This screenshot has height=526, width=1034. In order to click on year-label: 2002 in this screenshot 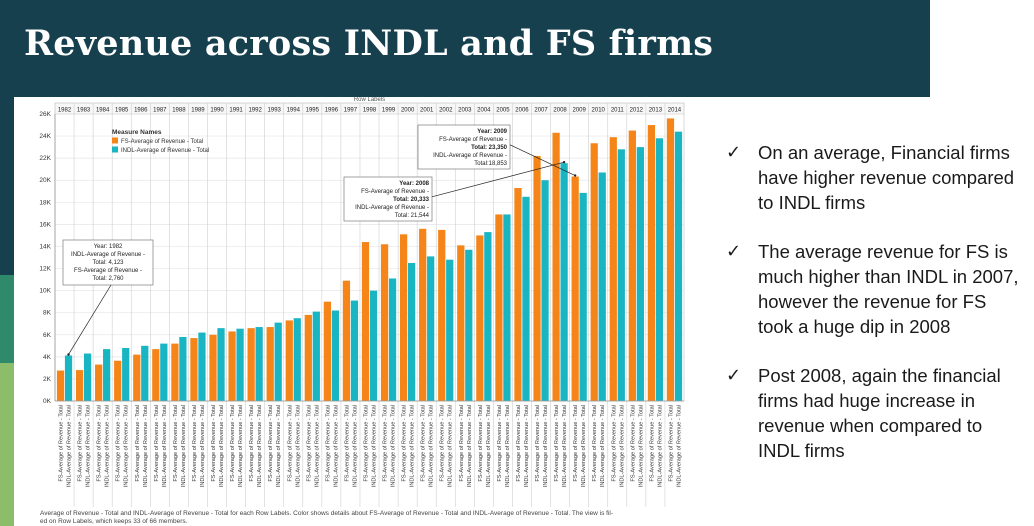, I will do `click(446, 111)`.